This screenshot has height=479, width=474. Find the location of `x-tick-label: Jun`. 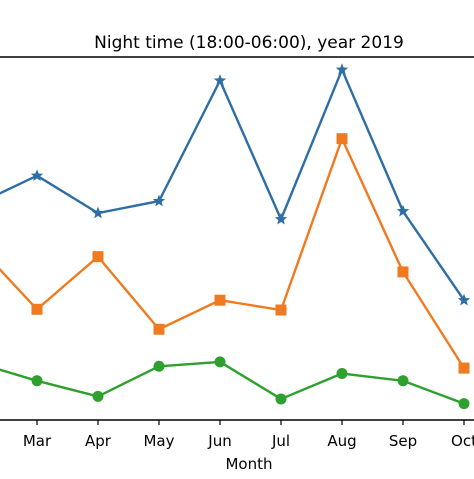

x-tick-label: Jun is located at coordinates (219, 441).